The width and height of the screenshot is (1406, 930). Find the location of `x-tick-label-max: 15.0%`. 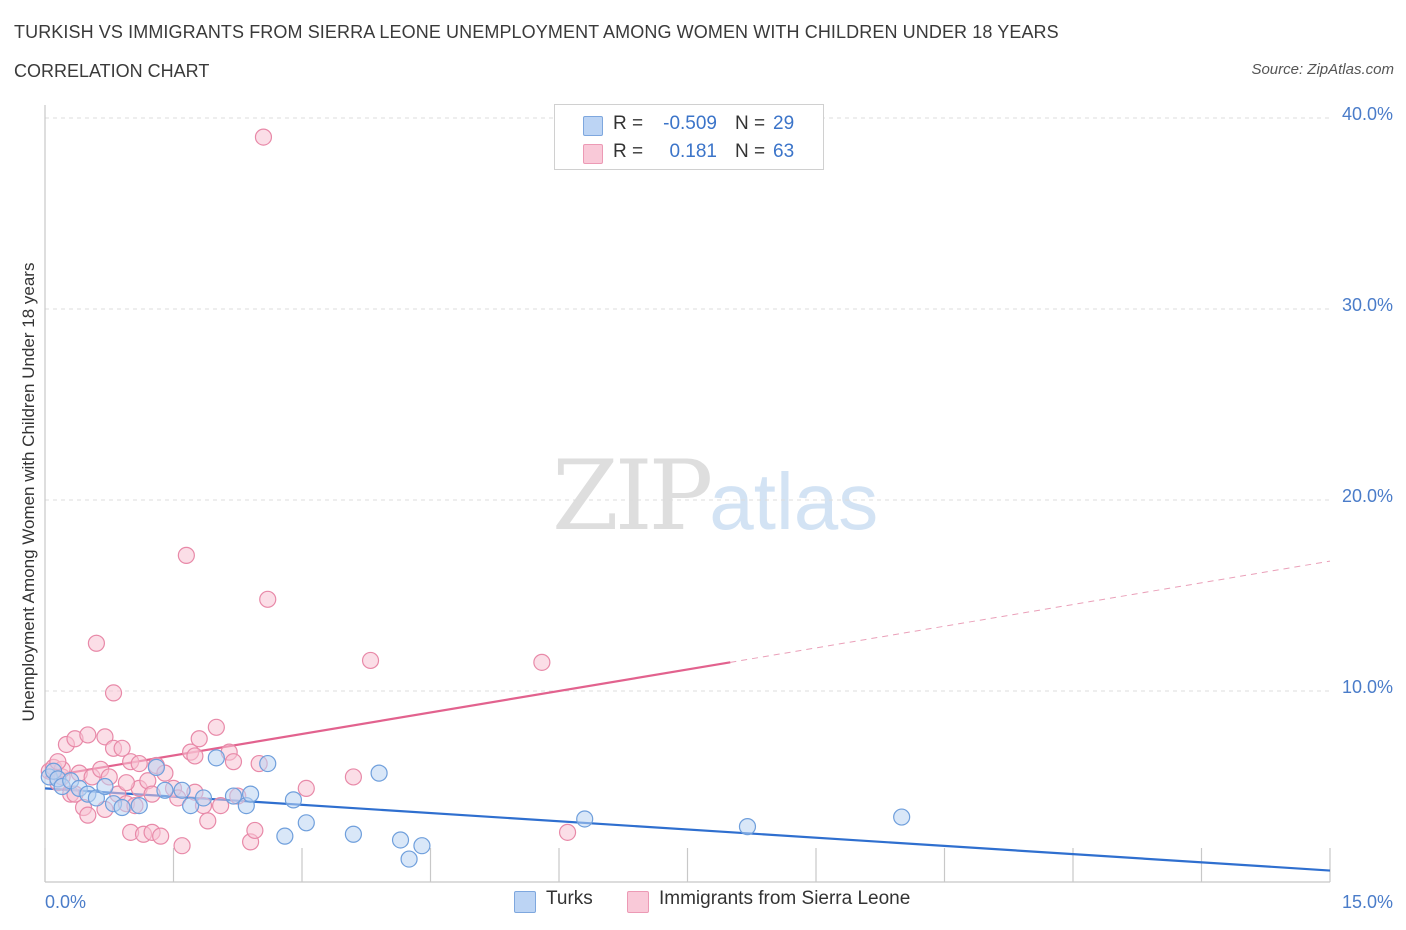

x-tick-label-max: 15.0% is located at coordinates (1367, 902).